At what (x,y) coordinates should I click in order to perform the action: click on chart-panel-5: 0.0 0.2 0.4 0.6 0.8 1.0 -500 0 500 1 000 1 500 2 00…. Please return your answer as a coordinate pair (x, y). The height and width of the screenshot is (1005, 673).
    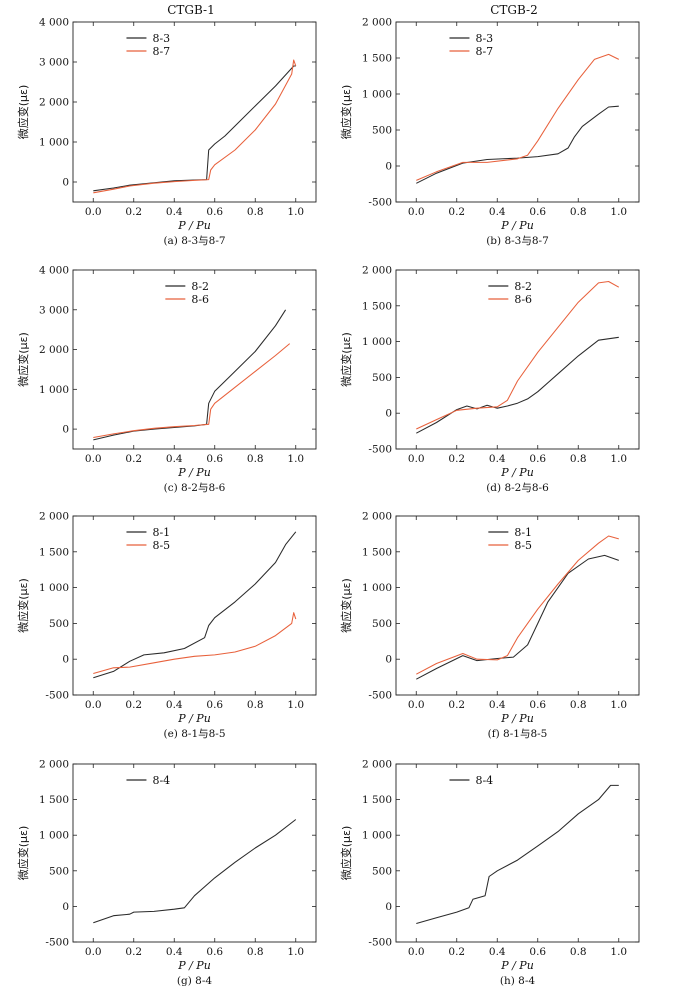
    Looking at the image, I should click on (166, 625).